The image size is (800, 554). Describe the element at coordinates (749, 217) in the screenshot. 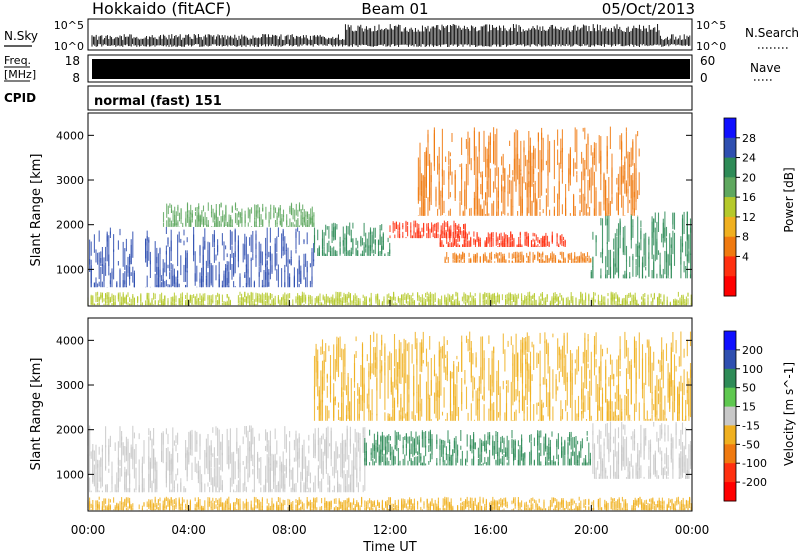

I see `colorbar-tick-label: 12` at that location.